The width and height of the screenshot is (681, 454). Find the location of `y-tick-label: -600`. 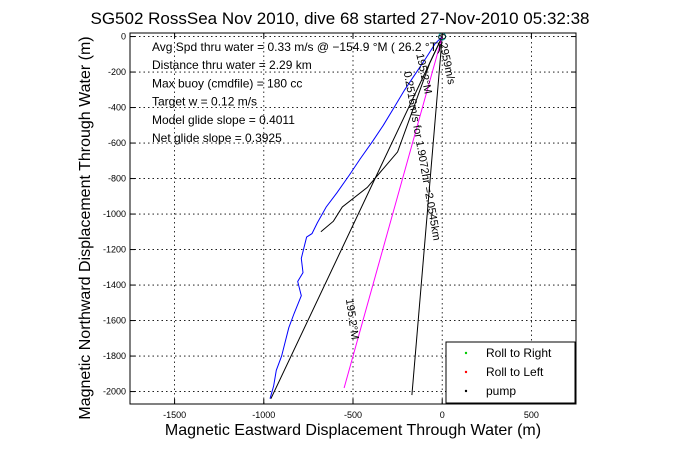

y-tick-label: -600 is located at coordinates (117, 143).